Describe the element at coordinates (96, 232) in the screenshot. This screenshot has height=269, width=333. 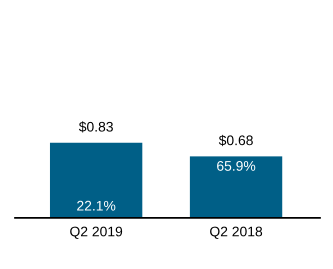
I see `x-tick-label: Q2 2019` at that location.